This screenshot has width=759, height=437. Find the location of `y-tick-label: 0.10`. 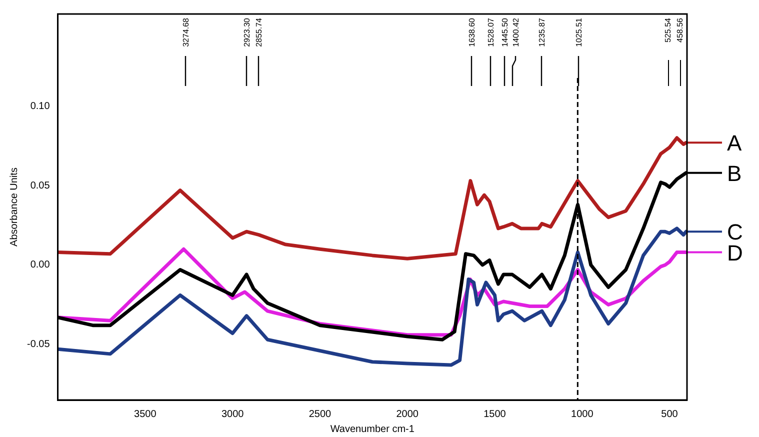

y-tick-label: 0.10 is located at coordinates (40, 106).